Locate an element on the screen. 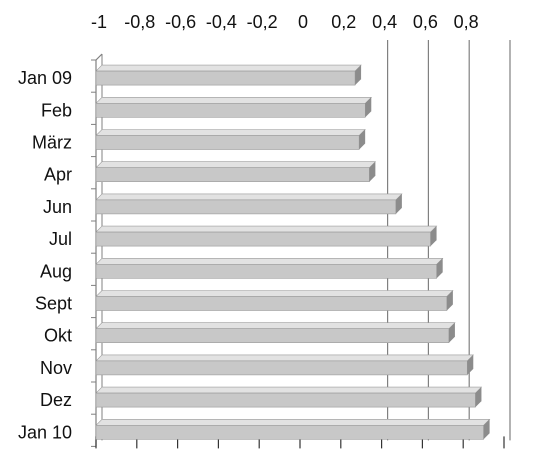 Image resolution: width=544 pixels, height=450 pixels. y-tick-label: März is located at coordinates (52, 143).